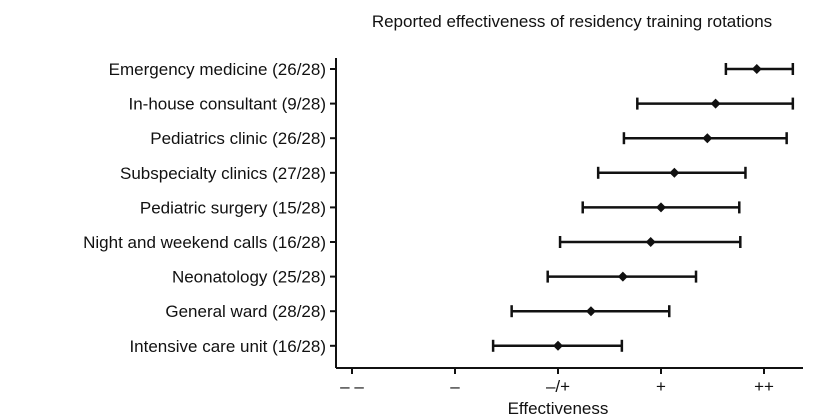 Image resolution: width=827 pixels, height=418 pixels. Describe the element at coordinates (249, 277) in the screenshot. I see `y-tick-label: Neonatology (25/28)` at that location.